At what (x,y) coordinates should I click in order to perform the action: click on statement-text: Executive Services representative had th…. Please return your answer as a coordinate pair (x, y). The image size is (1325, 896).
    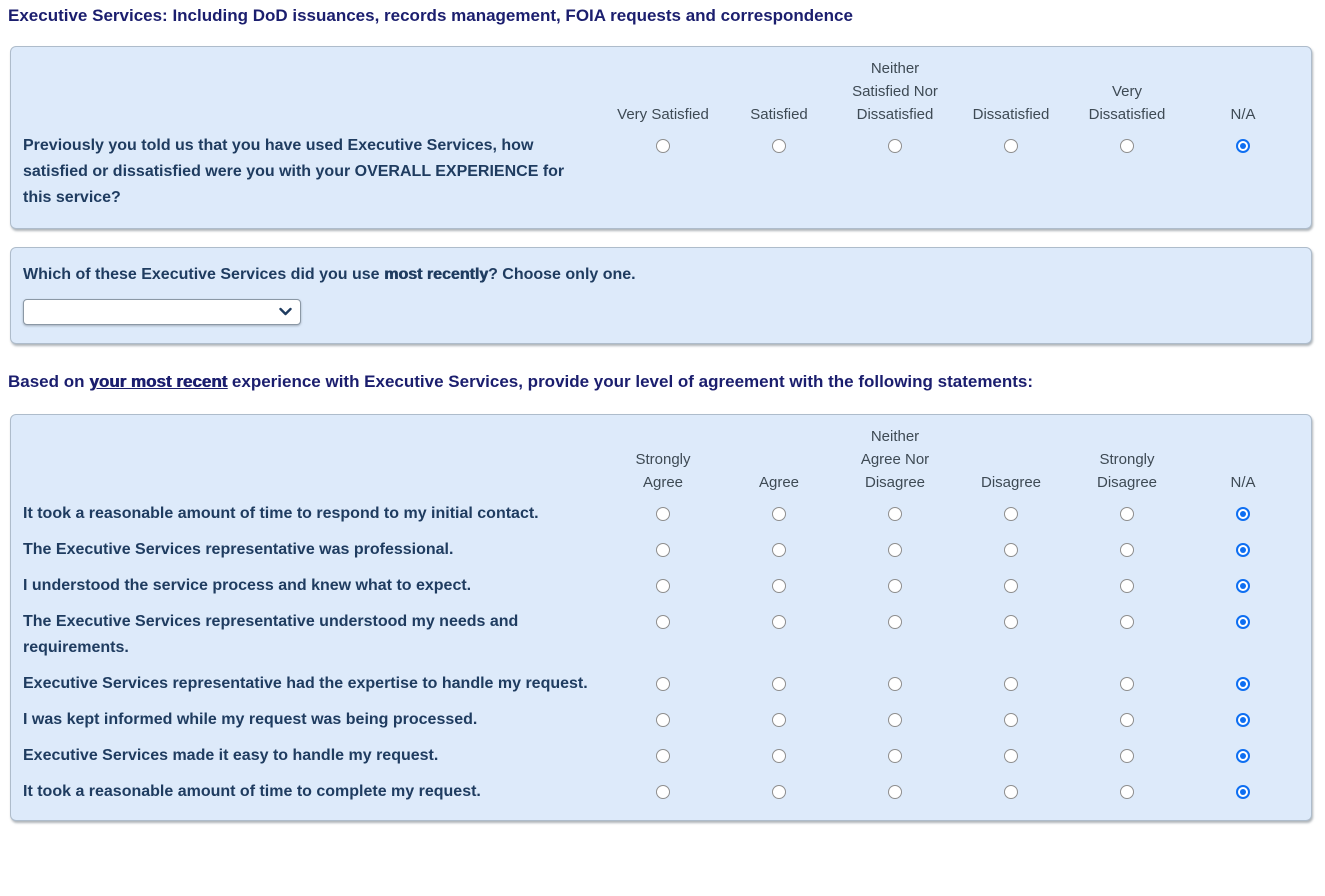
    Looking at the image, I should click on (305, 683).